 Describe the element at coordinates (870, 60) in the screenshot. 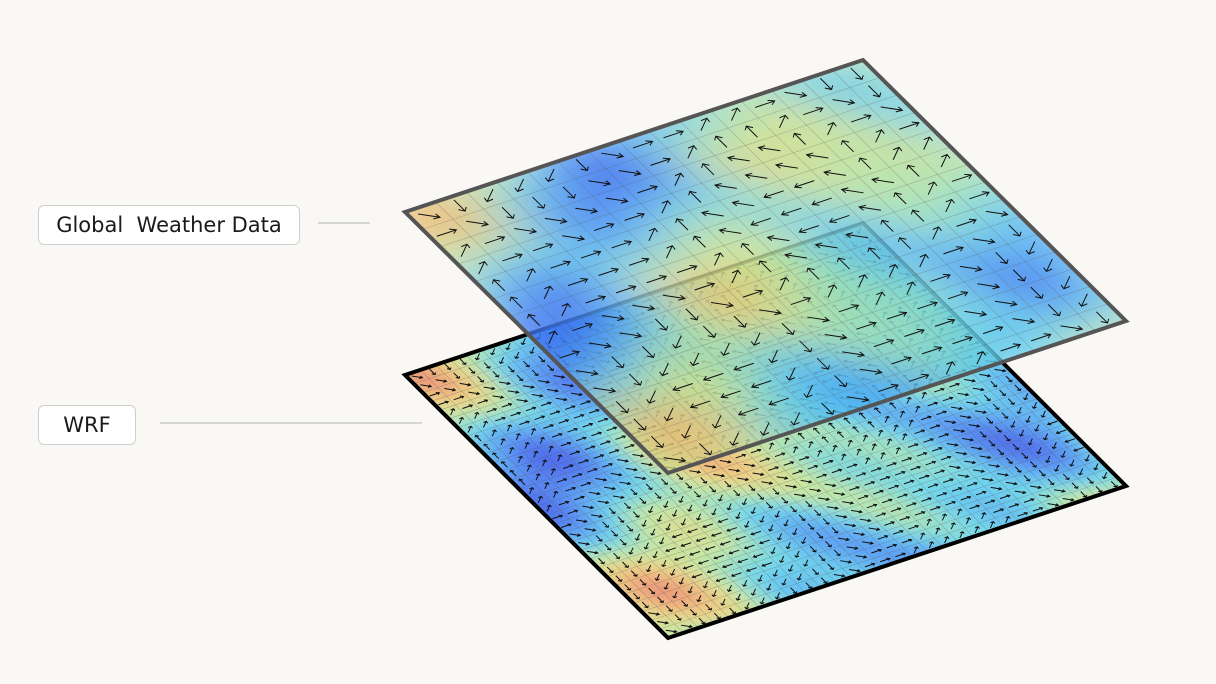

I see `heat-cell` at that location.